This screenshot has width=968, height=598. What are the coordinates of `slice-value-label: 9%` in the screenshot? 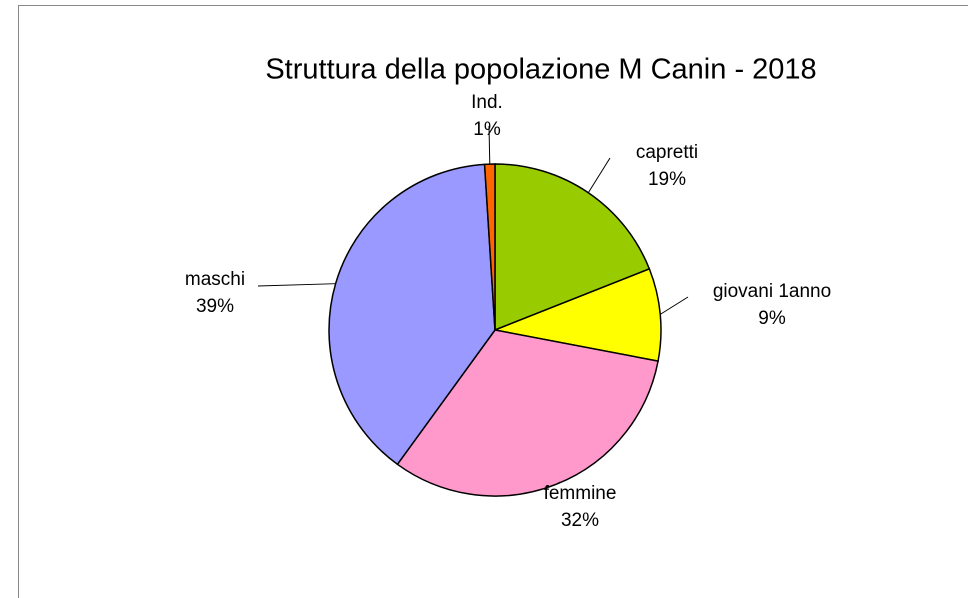 It's located at (772, 318).